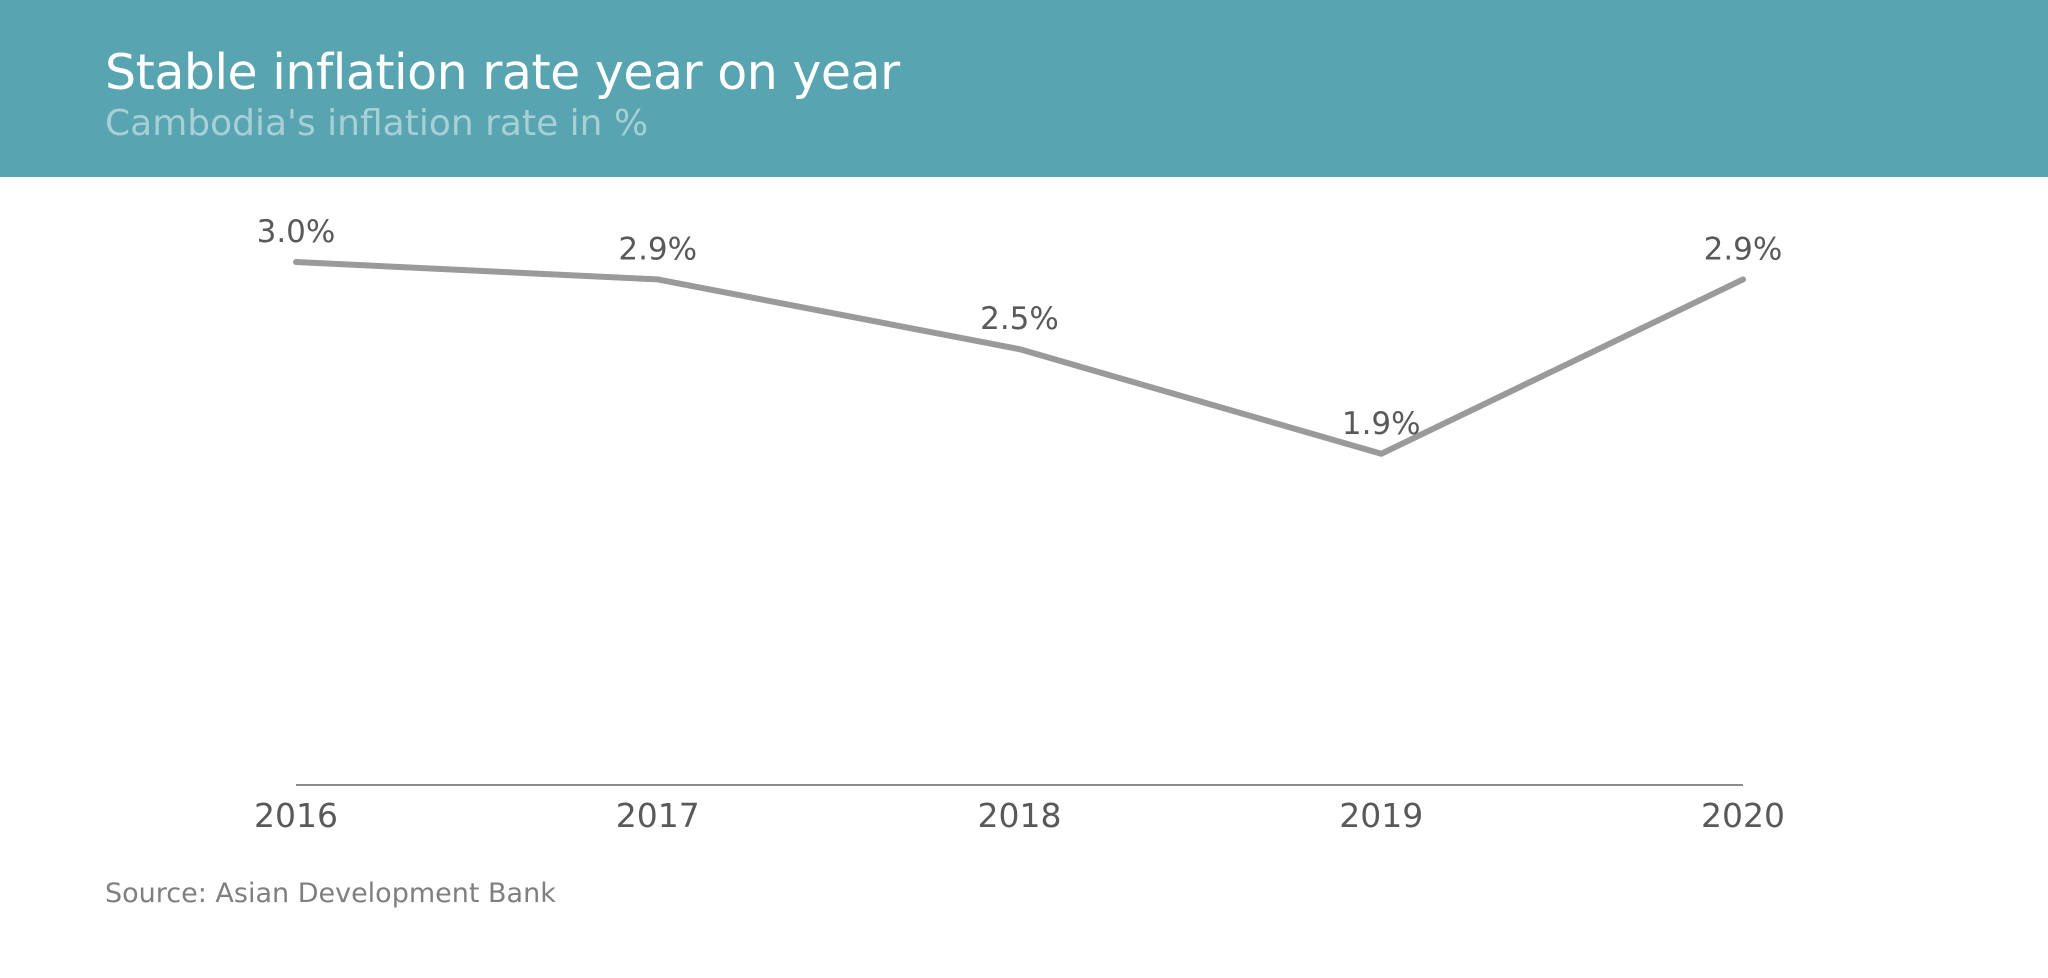  Describe the element at coordinates (1743, 815) in the screenshot. I see `x-tick-label-2020: 2020` at that location.